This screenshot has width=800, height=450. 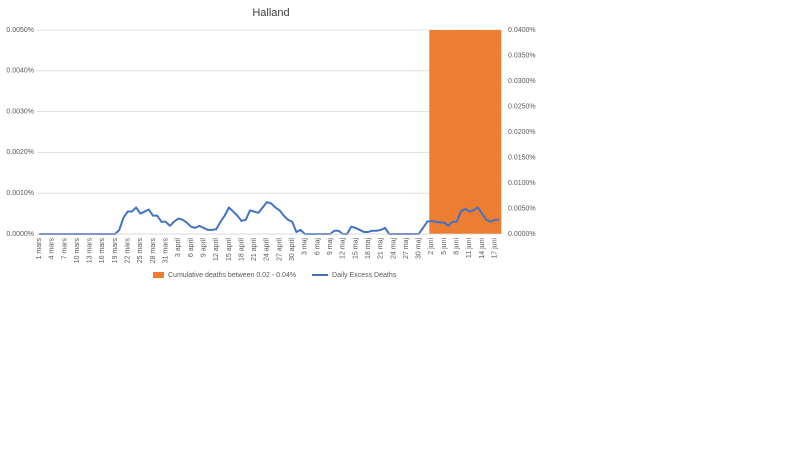 I want to click on x-tick-label: 31 mars, so click(x=165, y=251).